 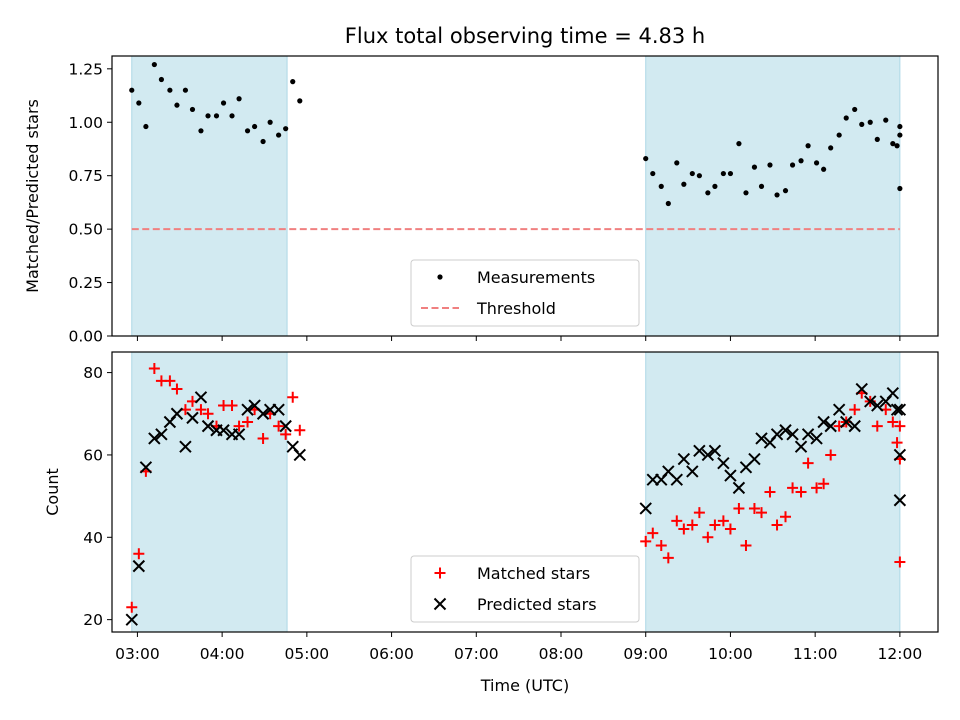 I want to click on ratio-y-label: Matched/Predicted stars, so click(x=32, y=196).